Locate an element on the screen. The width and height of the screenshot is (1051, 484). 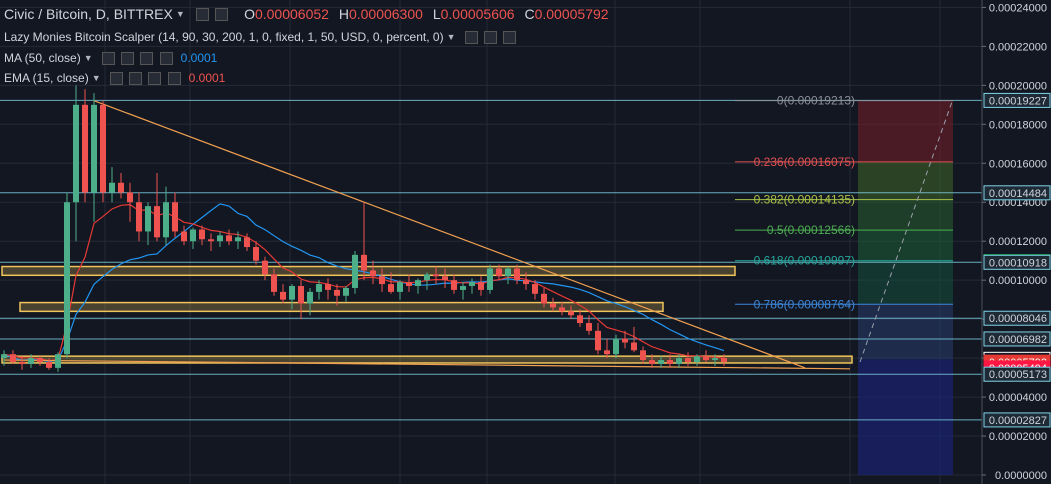
price-axis is located at coordinates (1016, 242).